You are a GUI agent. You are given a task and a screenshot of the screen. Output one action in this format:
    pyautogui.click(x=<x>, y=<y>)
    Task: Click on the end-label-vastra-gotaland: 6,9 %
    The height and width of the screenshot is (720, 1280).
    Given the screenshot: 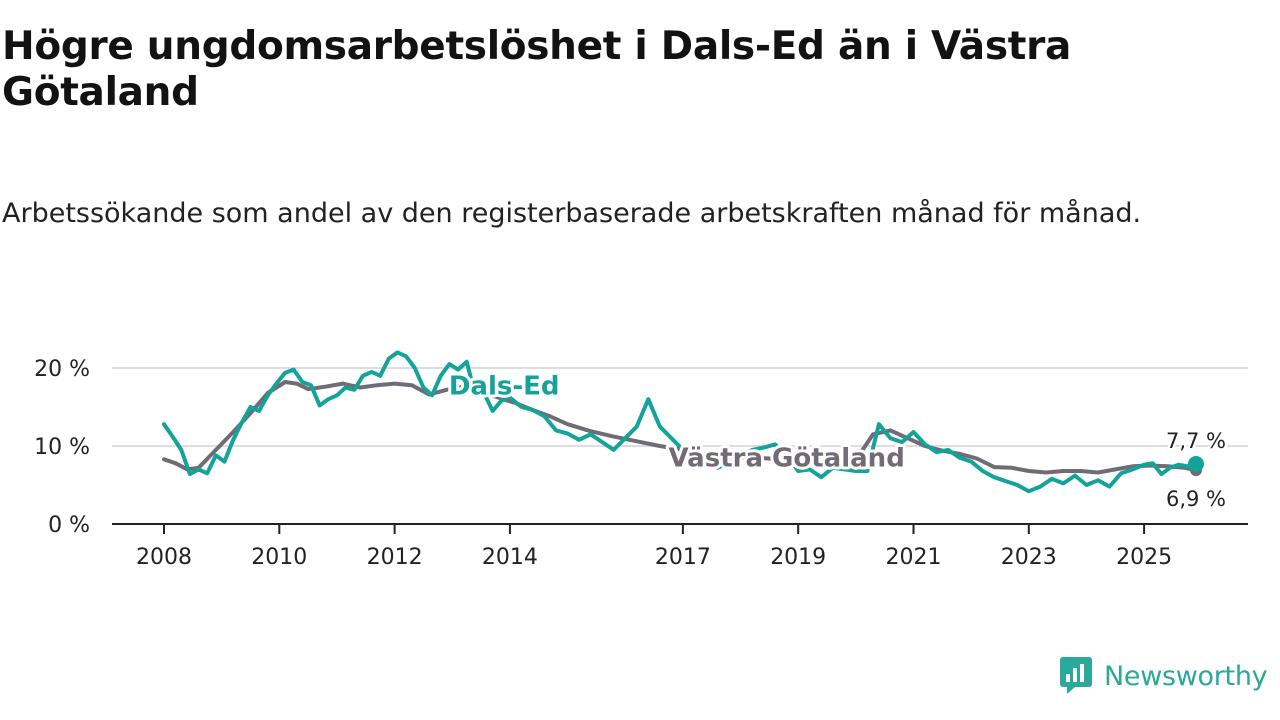 What is the action you would take?
    pyautogui.click(x=1196, y=499)
    